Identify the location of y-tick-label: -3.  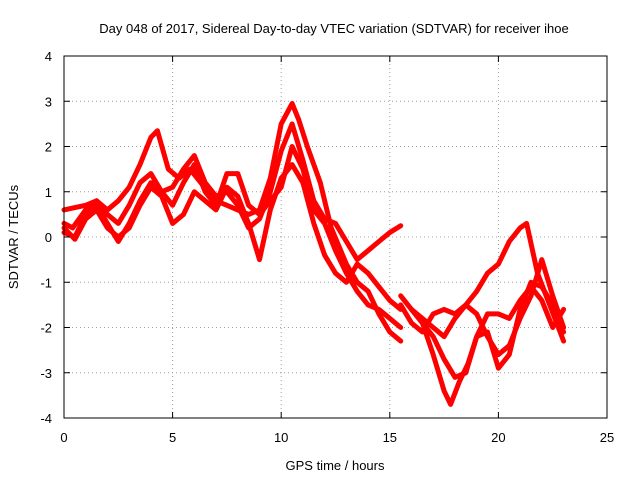
(46, 373).